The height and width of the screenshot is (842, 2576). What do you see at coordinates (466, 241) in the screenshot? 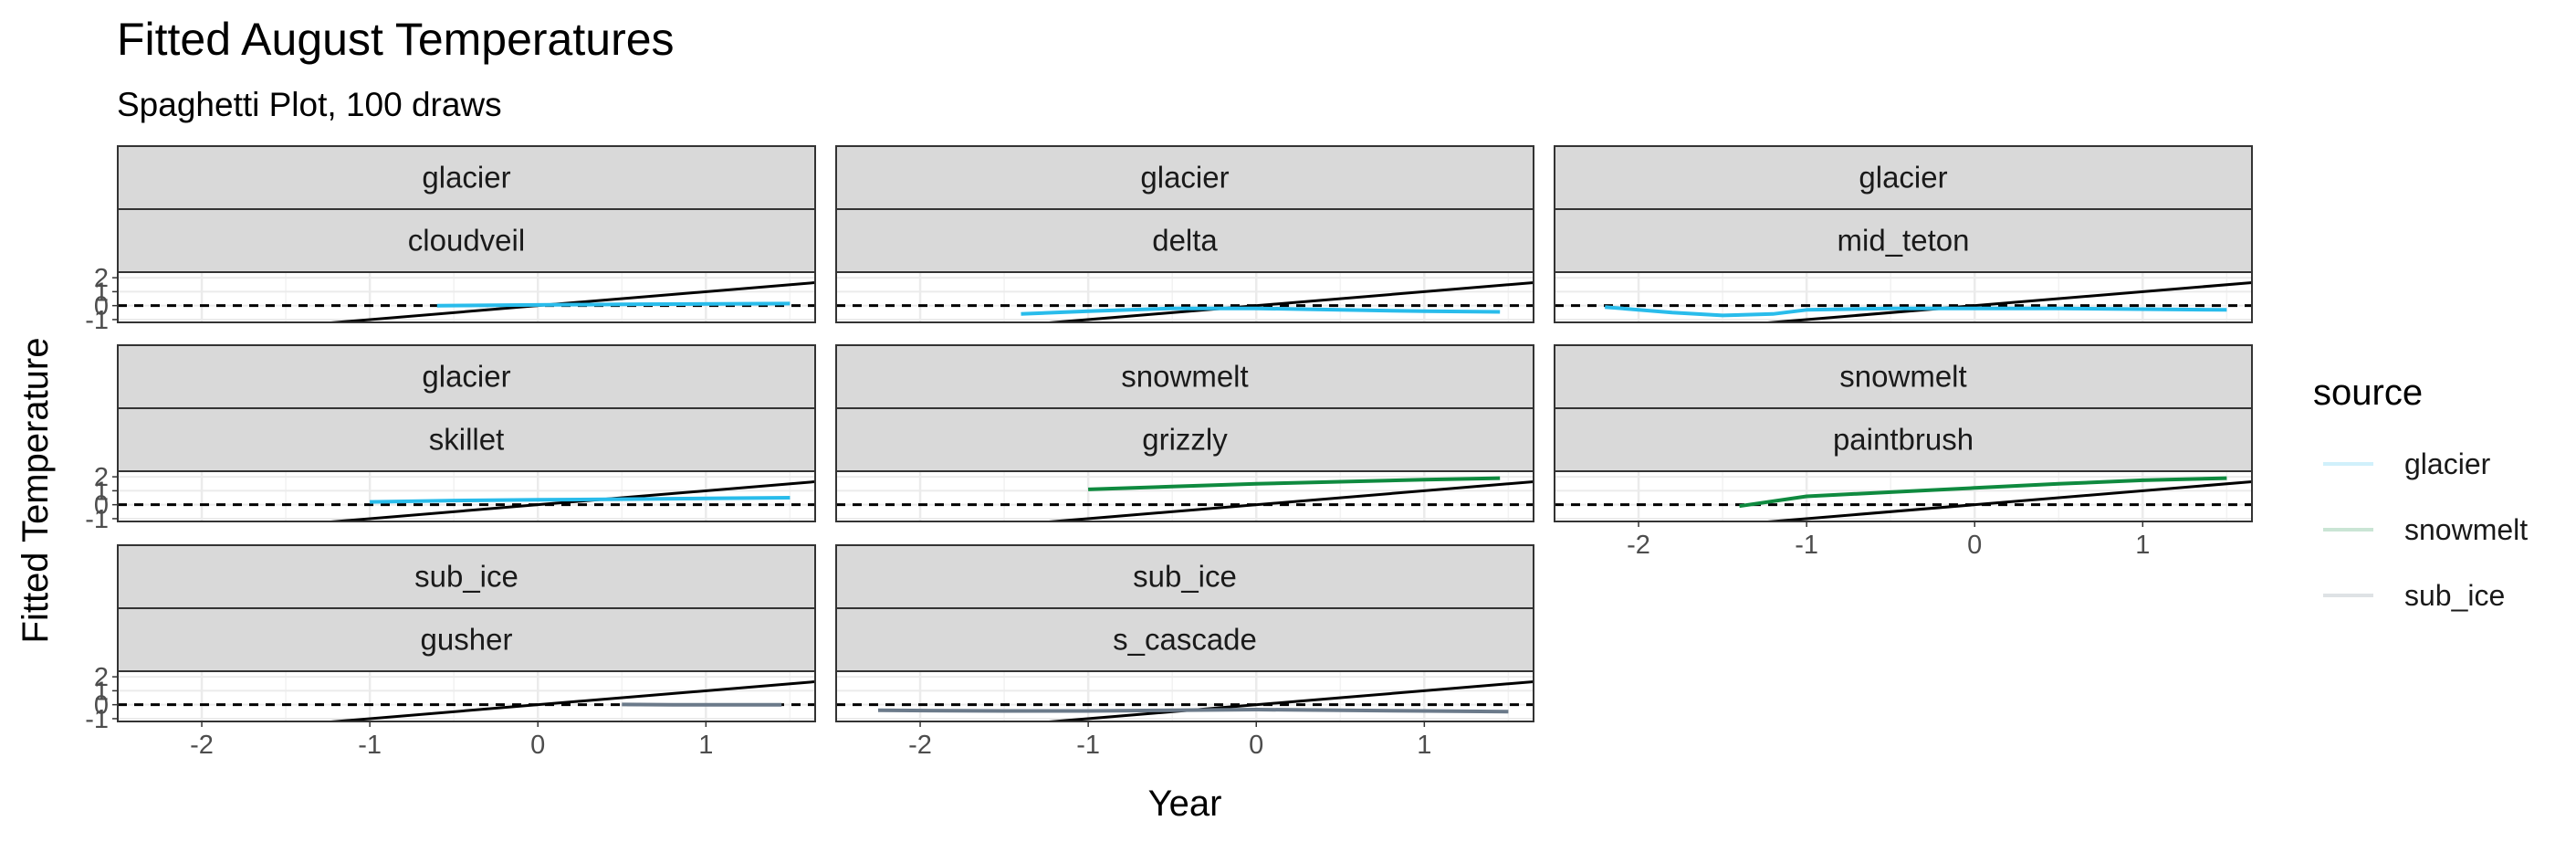
I see `strip-site-label: cloudveil` at bounding box center [466, 241].